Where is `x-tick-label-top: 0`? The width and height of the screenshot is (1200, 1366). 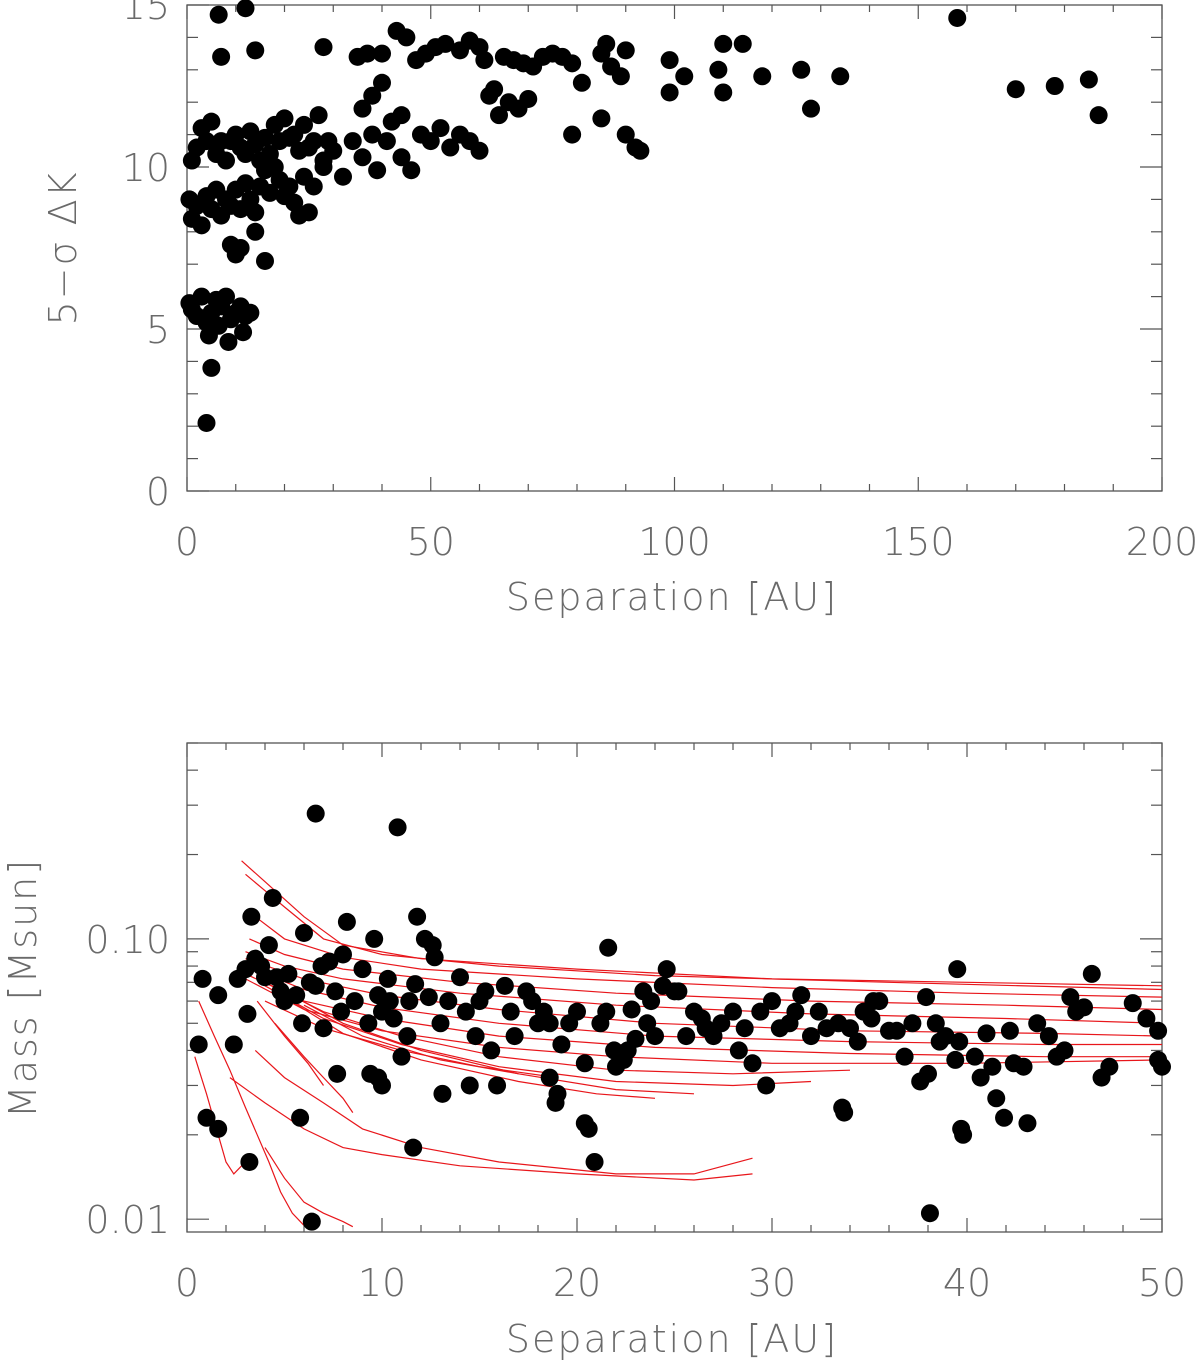
x-tick-label-top: 0 is located at coordinates (187, 542).